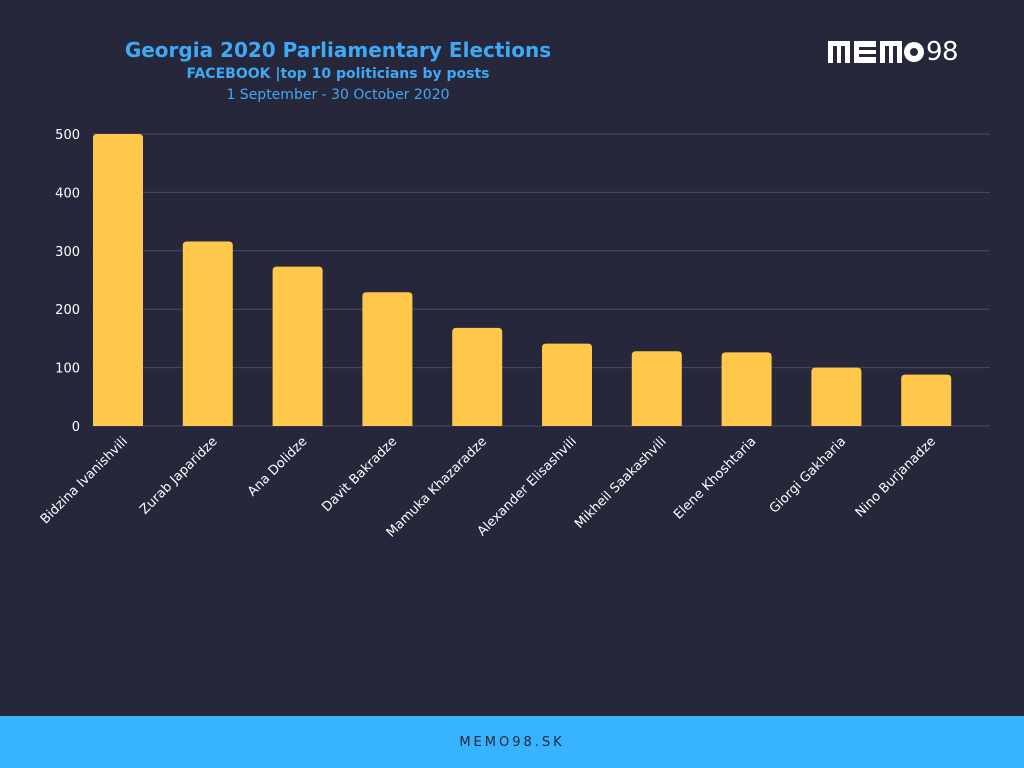  What do you see at coordinates (76, 427) in the screenshot?
I see `y-tick-label: 0` at bounding box center [76, 427].